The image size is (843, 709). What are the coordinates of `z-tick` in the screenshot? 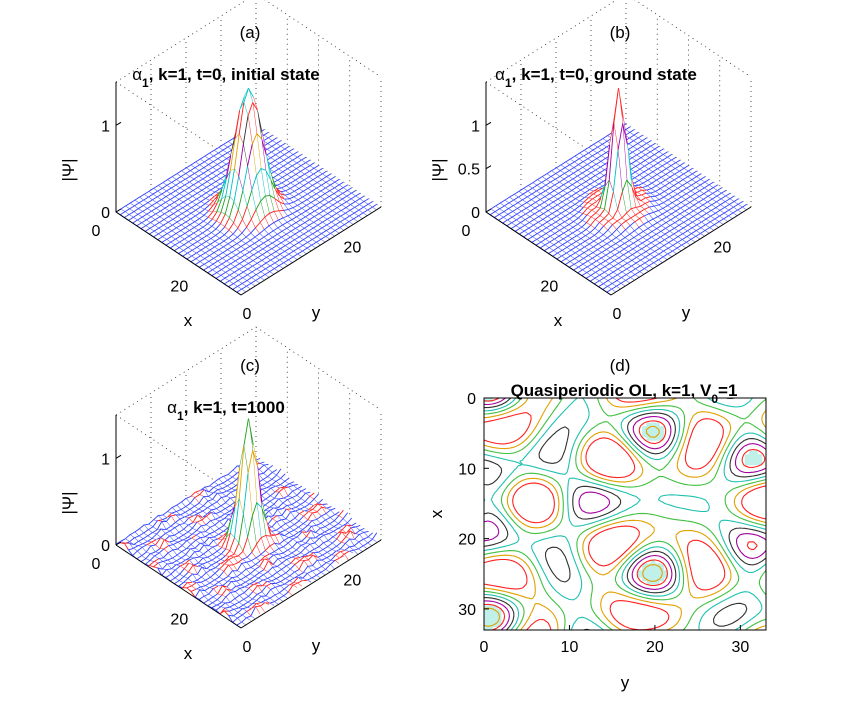 It's located at (118, 123).